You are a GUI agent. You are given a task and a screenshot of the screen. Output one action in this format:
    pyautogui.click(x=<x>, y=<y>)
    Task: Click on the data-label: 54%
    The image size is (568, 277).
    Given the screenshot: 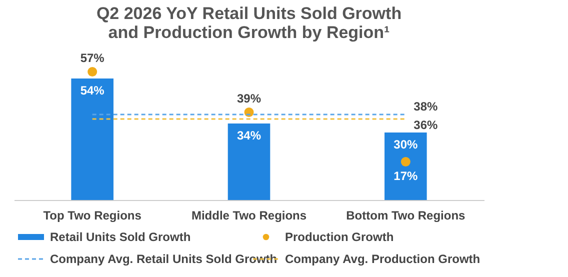 What is the action you would take?
    pyautogui.click(x=92, y=91)
    